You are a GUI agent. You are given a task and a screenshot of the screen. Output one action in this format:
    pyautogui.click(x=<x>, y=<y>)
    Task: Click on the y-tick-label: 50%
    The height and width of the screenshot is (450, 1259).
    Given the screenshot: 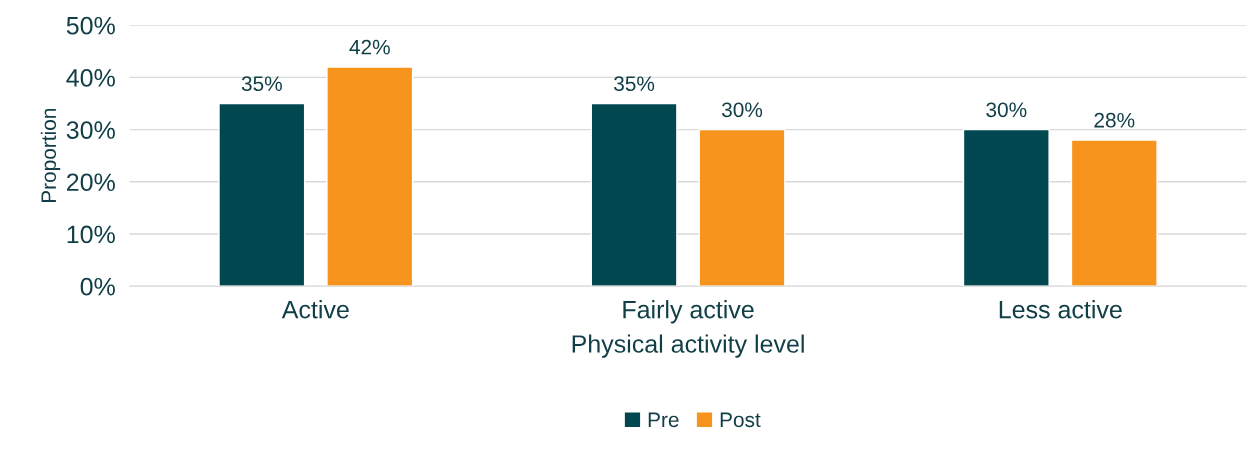 What is the action you would take?
    pyautogui.click(x=90, y=25)
    